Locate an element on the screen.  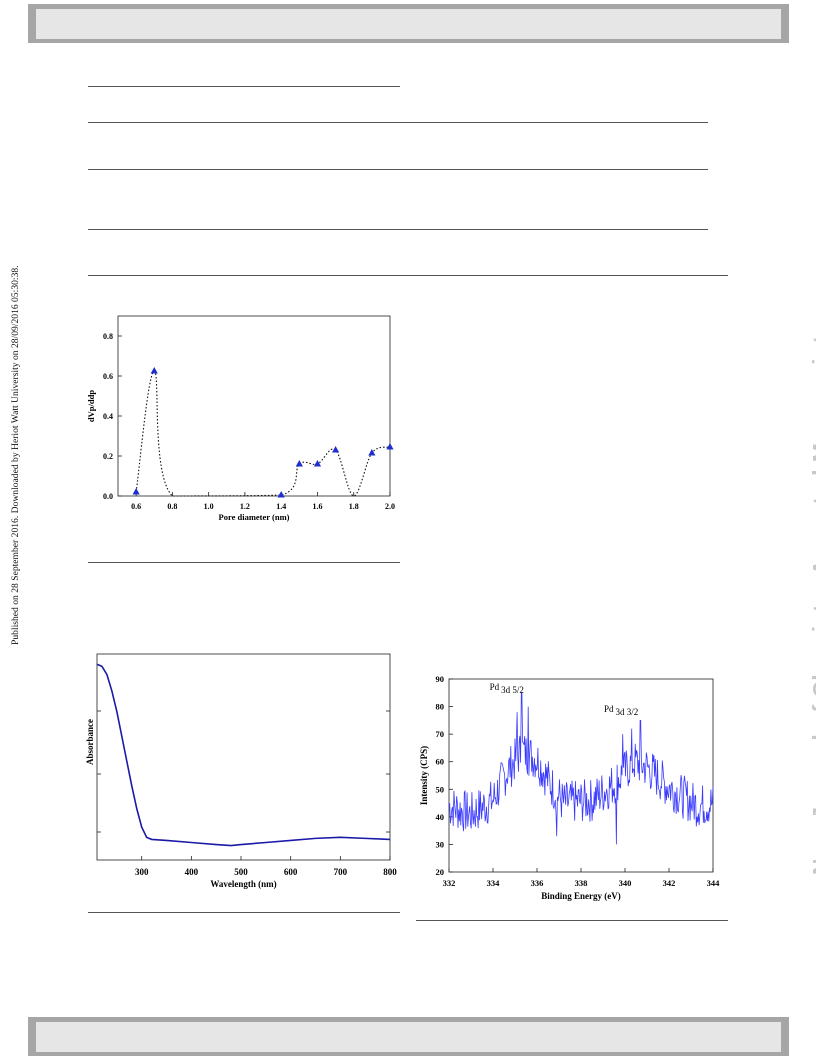
peak-label: Pd 3d 5/2 is located at coordinates (507, 688).